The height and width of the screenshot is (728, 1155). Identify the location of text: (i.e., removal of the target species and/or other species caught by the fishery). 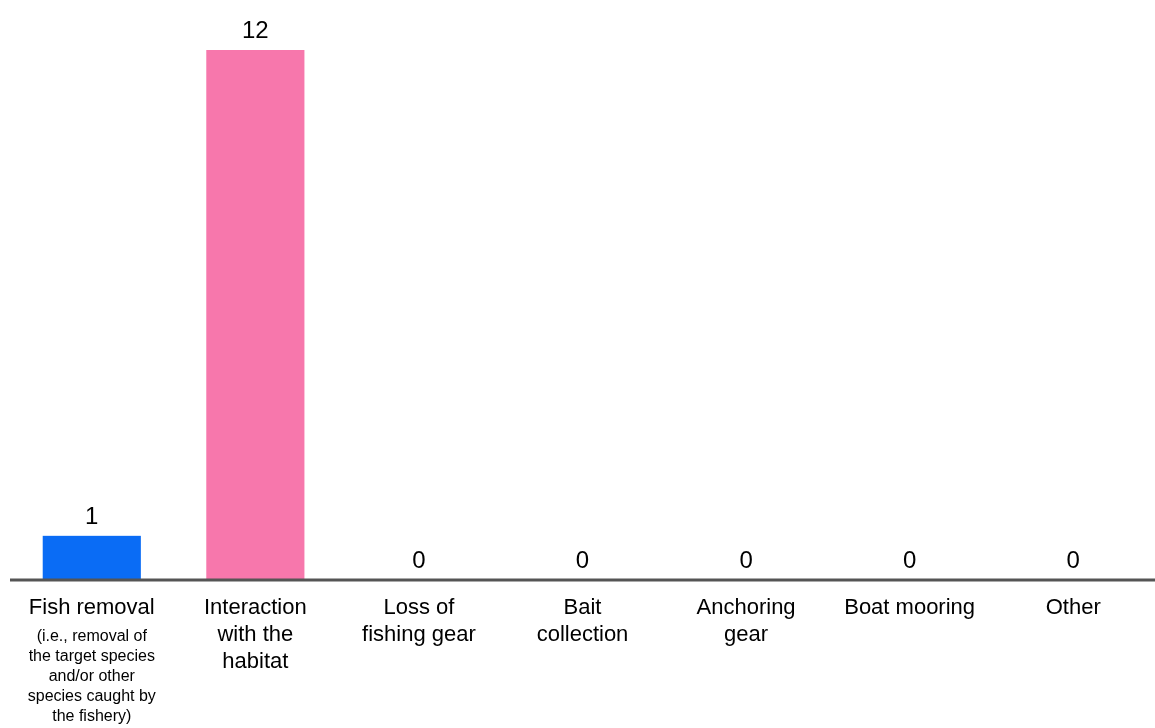
(91, 675).